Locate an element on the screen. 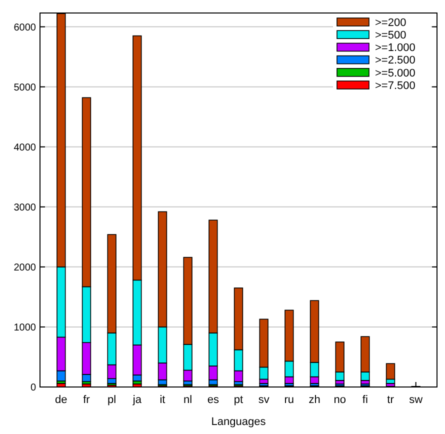  x-tick-label: fr is located at coordinates (86, 400).